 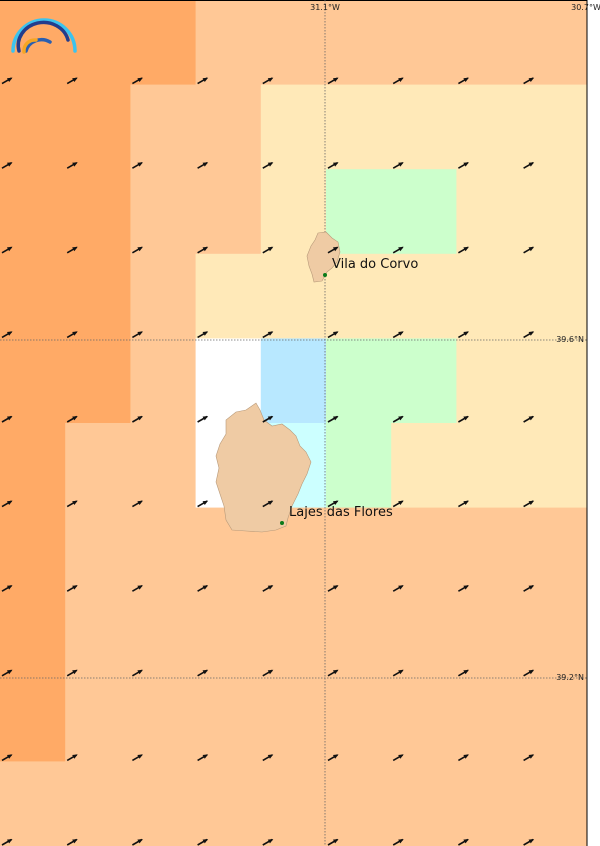 I want to click on lat-label: 39.2°N, so click(x=570, y=677).